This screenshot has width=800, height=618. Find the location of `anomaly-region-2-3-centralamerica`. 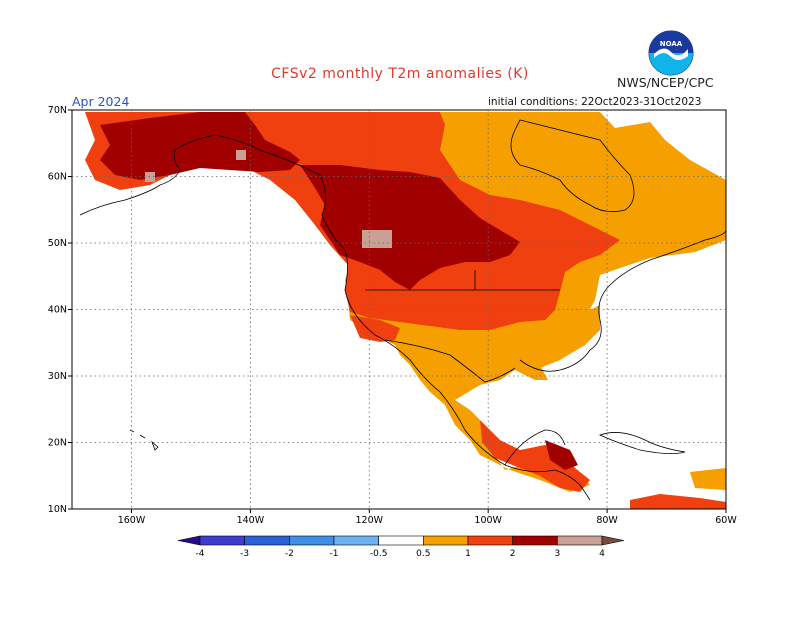

anomaly-region-2-3-centralamerica is located at coordinates (561, 455).